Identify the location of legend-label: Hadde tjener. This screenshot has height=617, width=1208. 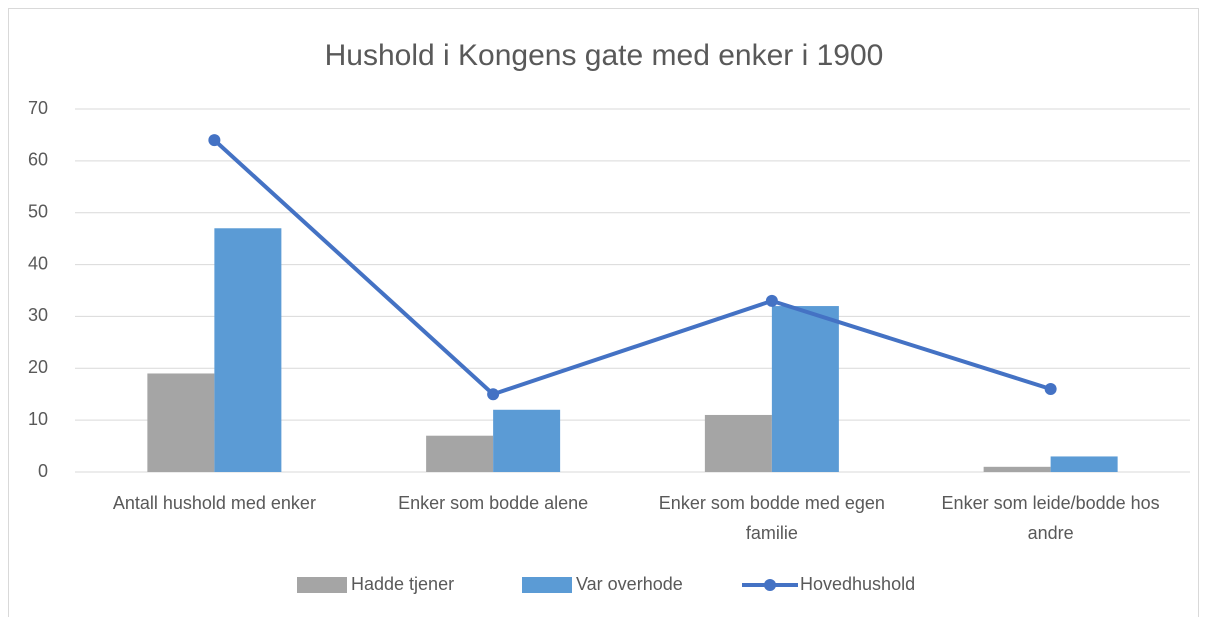
(402, 584).